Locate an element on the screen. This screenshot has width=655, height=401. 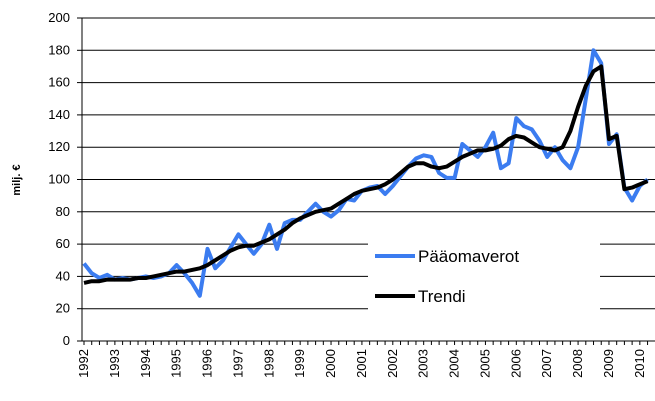
x-tick-label: 2006 is located at coordinates (515, 363).